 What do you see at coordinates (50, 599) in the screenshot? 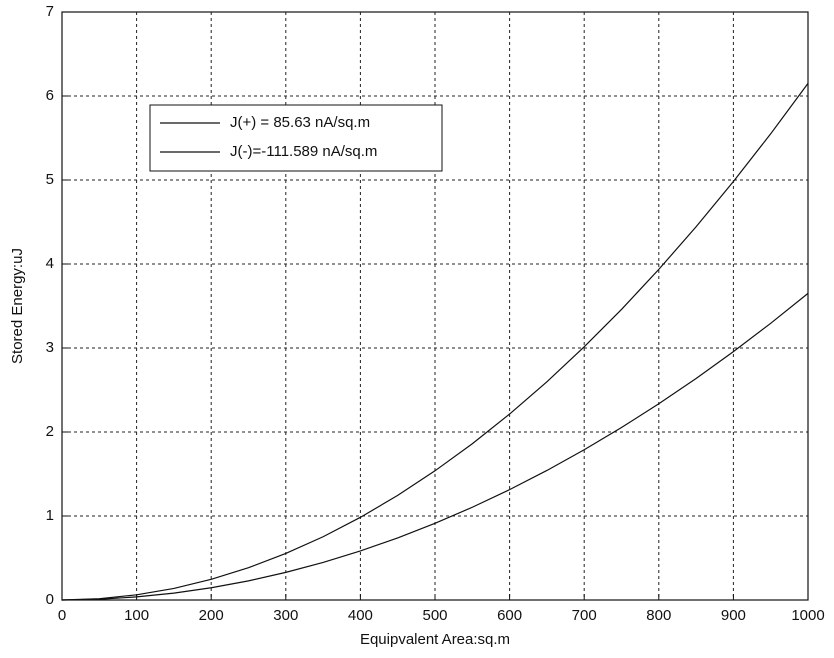
I see `y-tick-label: 0` at bounding box center [50, 599].